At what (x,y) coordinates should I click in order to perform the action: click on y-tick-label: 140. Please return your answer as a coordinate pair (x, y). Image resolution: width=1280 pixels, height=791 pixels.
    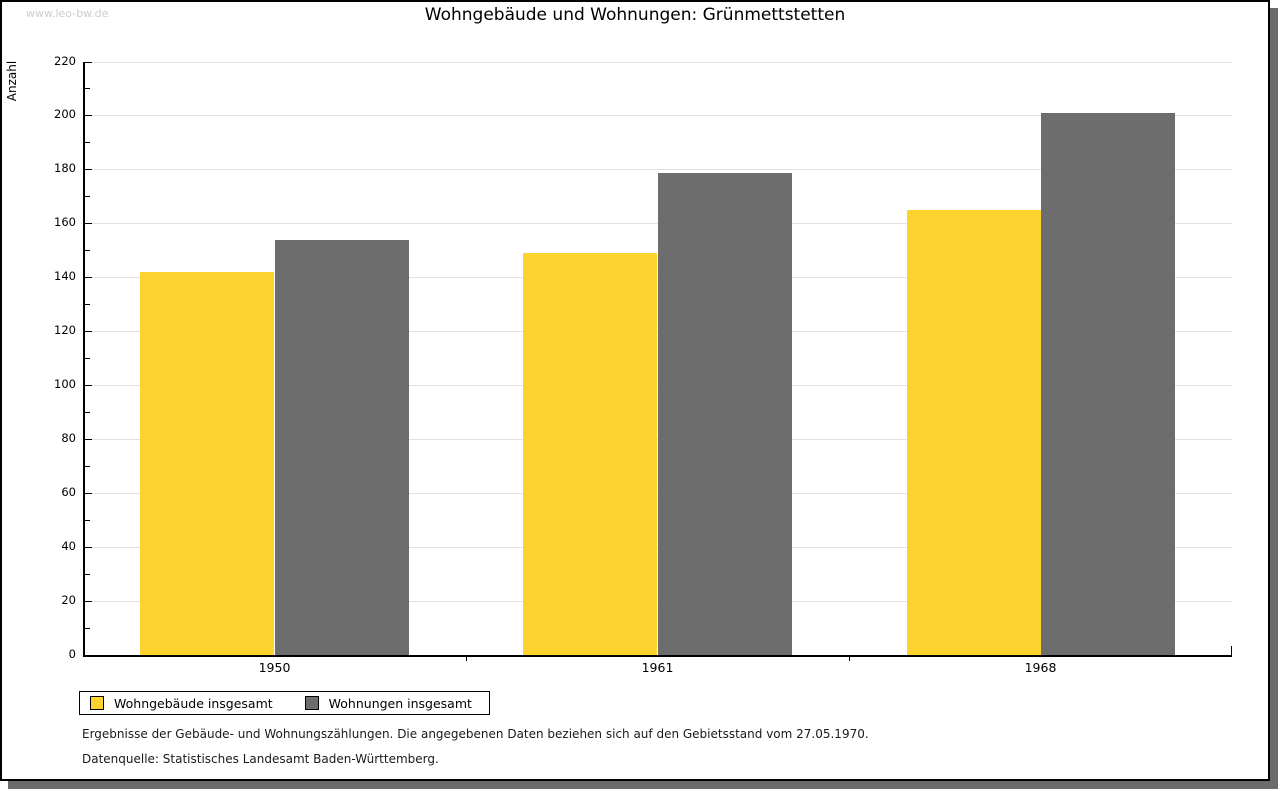
    Looking at the image, I should click on (65, 276).